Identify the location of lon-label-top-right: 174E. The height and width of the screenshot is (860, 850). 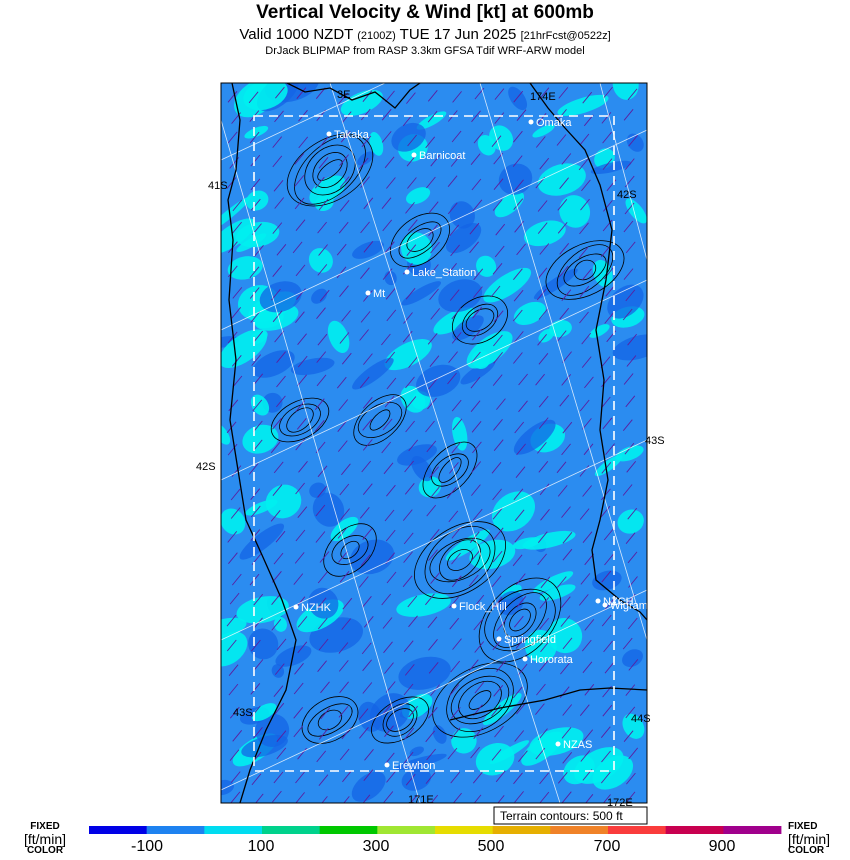
(543, 97).